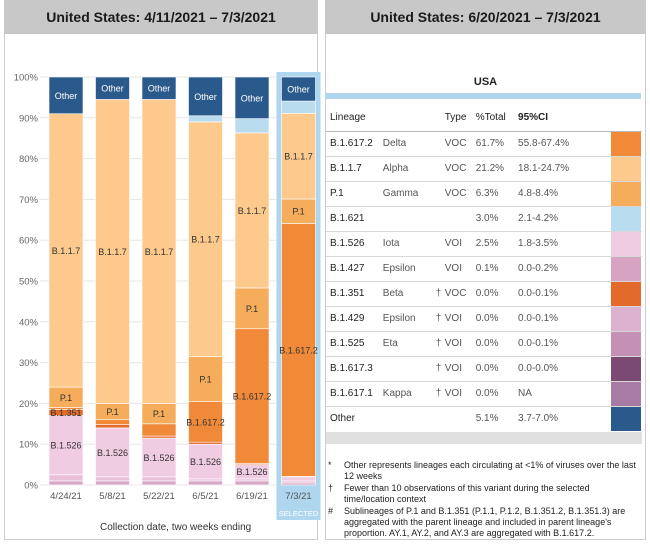  Describe the element at coordinates (354, 219) in the screenshot. I see `lineage-cell: B.1.621` at that location.